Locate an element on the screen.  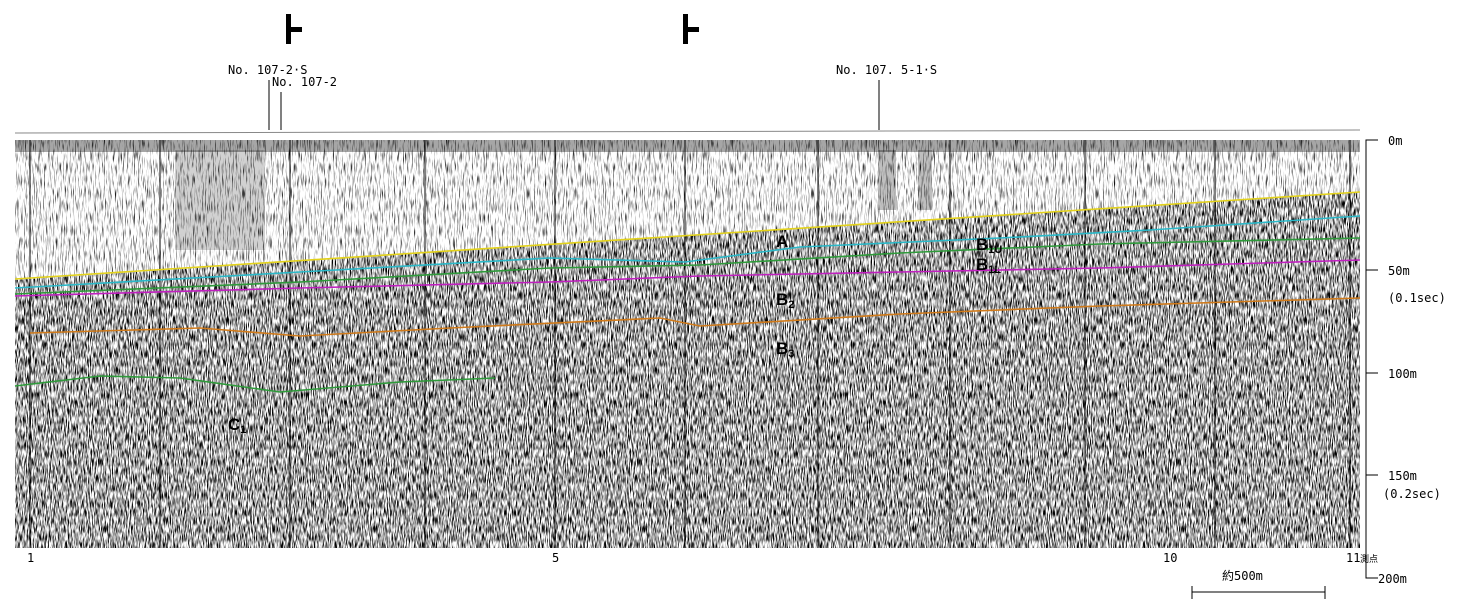
depth-label: 200m is located at coordinates (1392, 579).